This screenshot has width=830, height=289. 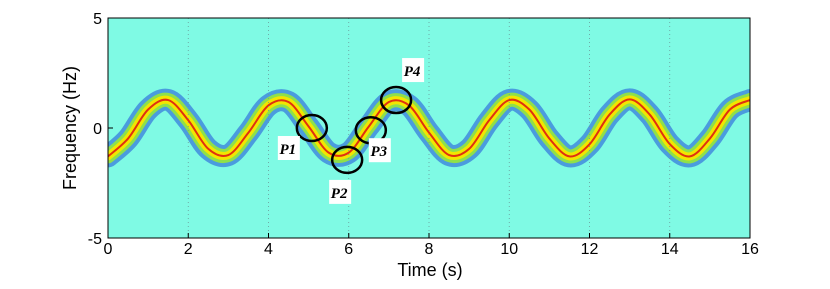 What do you see at coordinates (108, 249) in the screenshot?
I see `x-tick-label: 0` at bounding box center [108, 249].